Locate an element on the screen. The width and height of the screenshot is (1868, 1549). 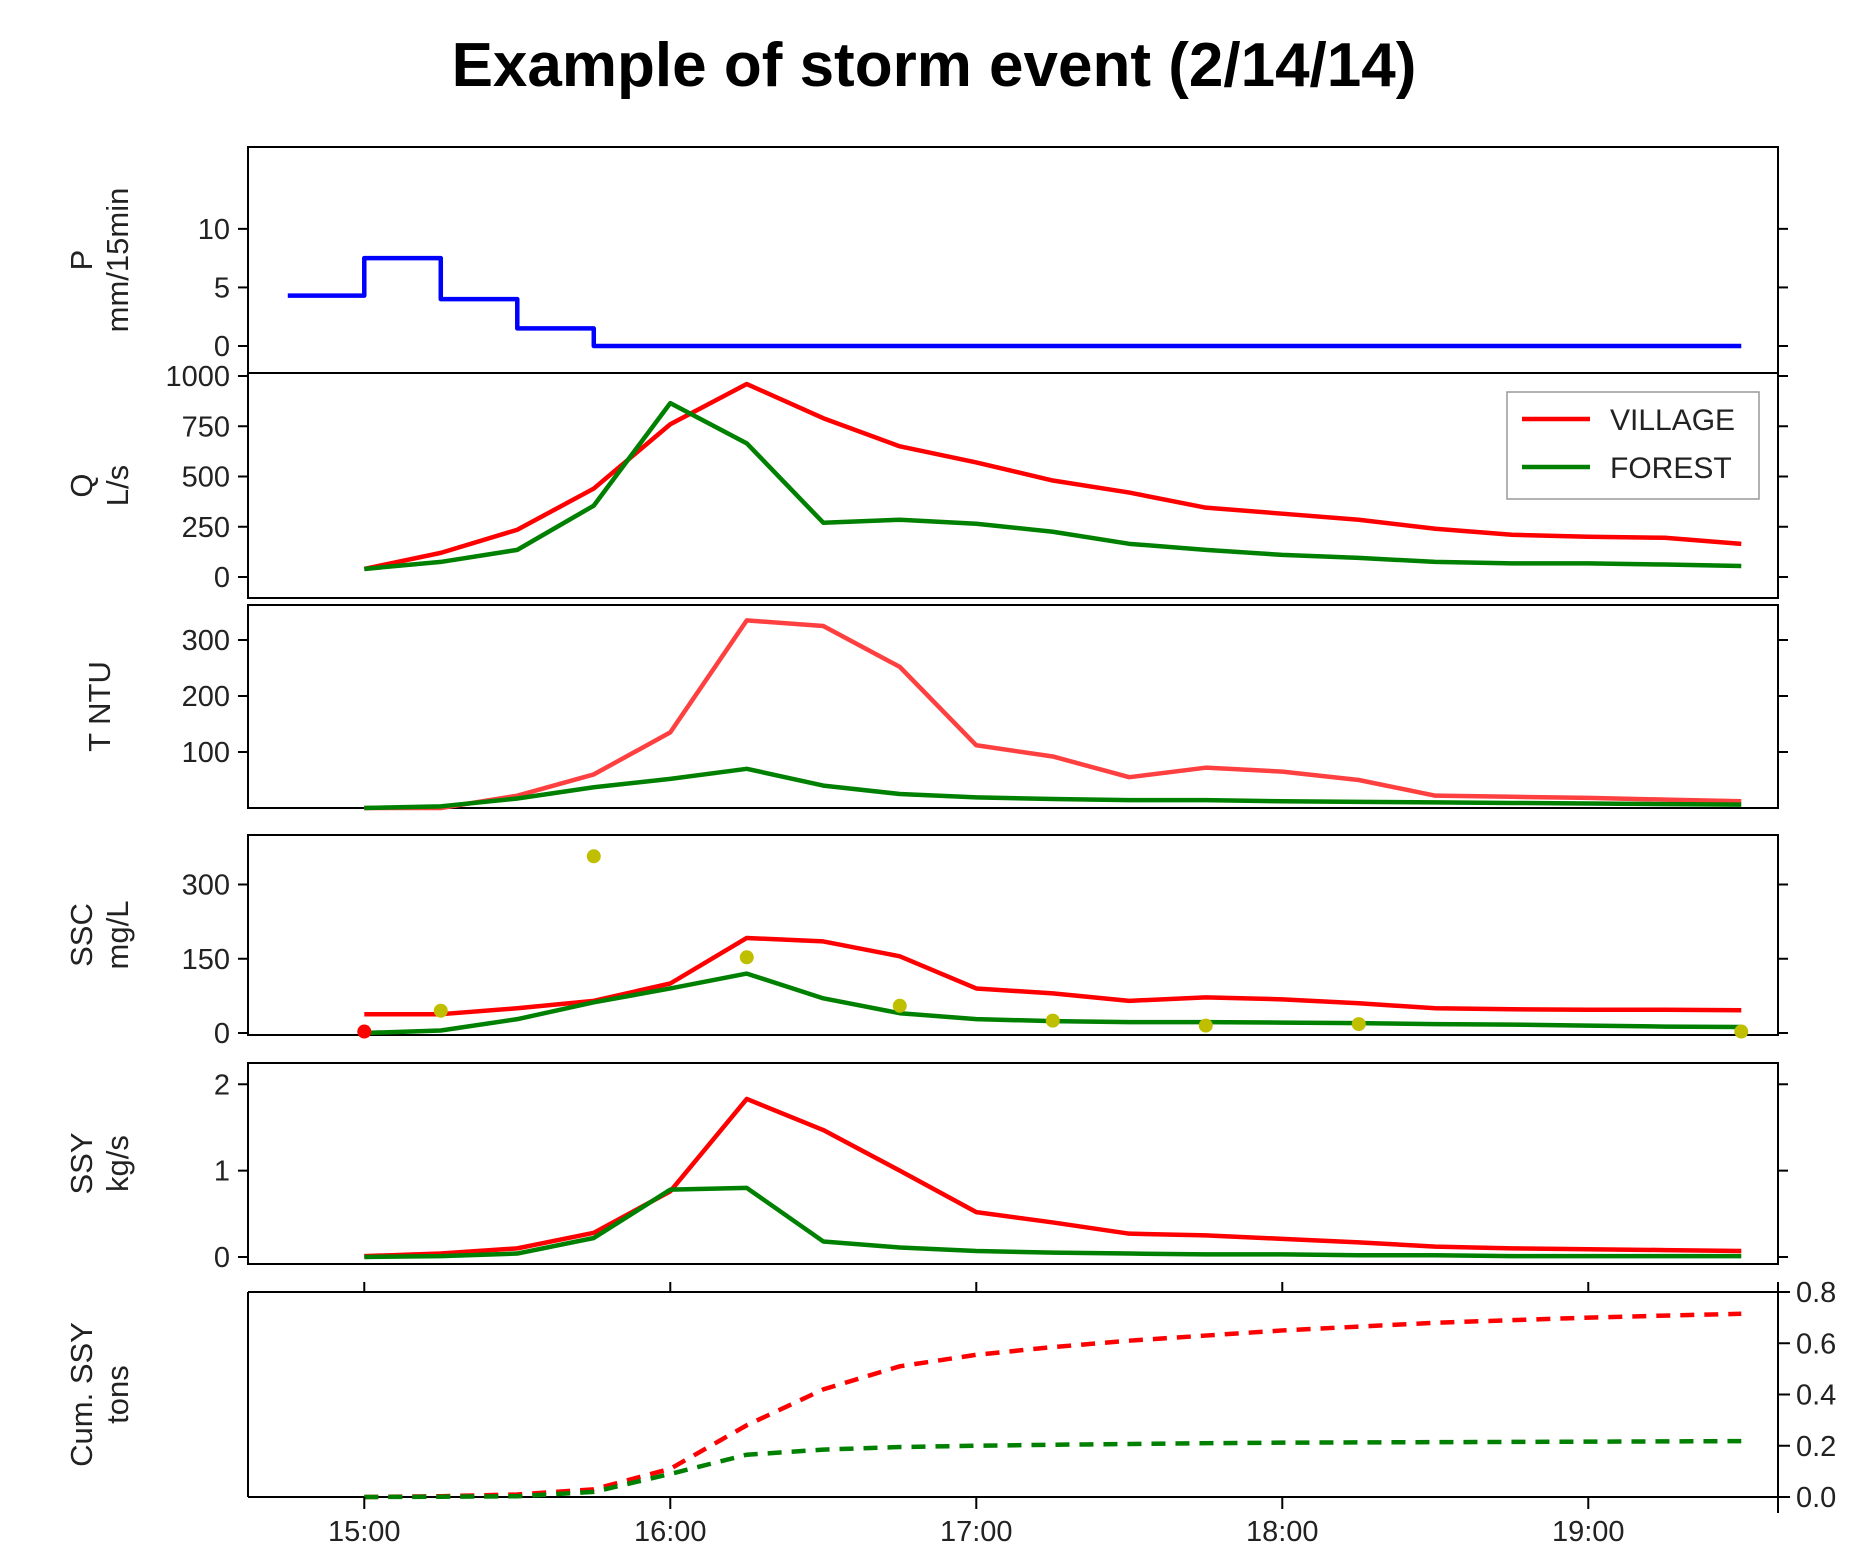
panel-4: 0 150 300 SSC mg/L is located at coordinates (926, 942).